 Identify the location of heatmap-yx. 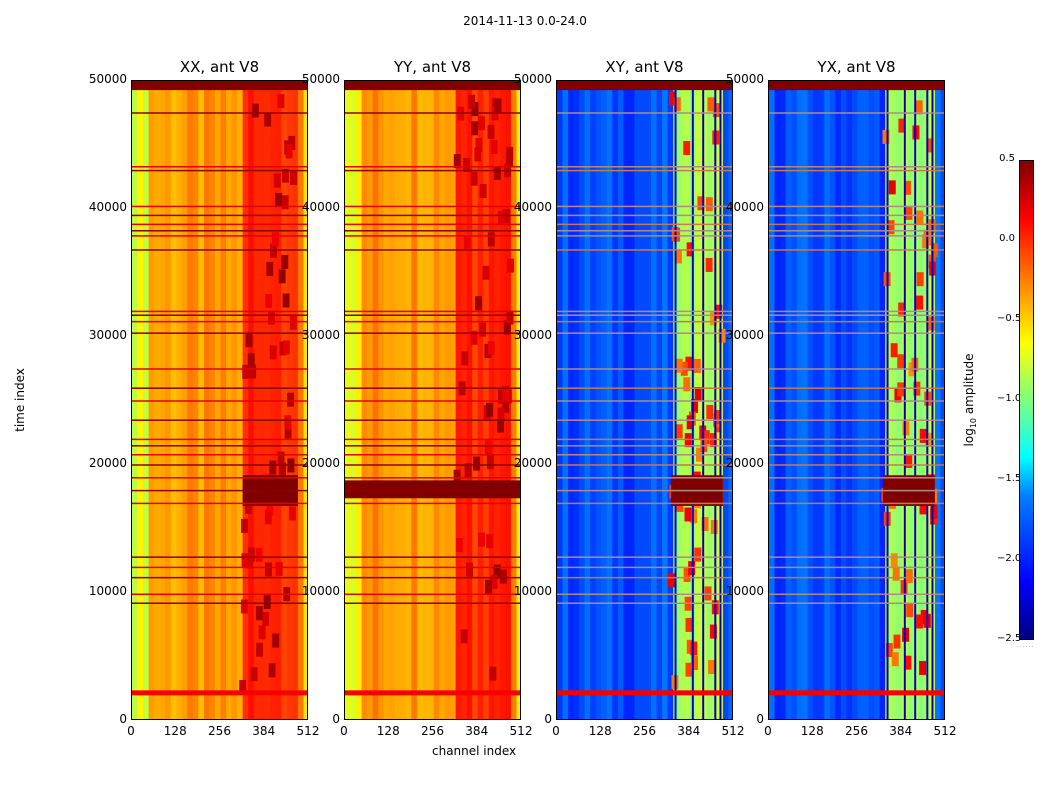
(856, 400).